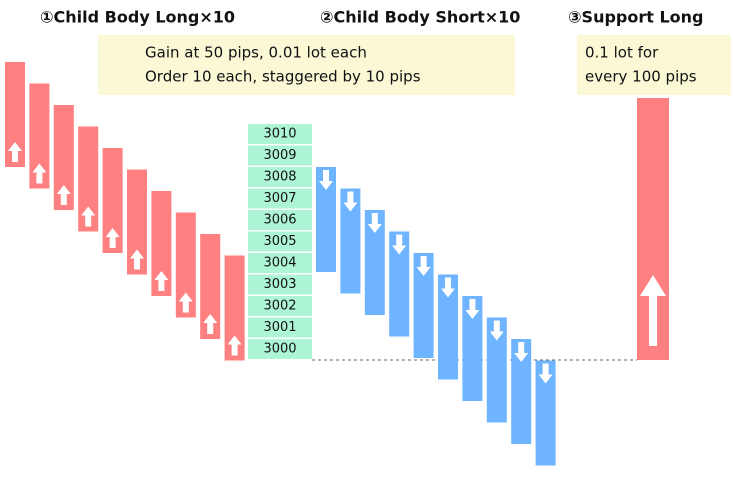  I want to click on price-label: 3004, so click(279, 263).